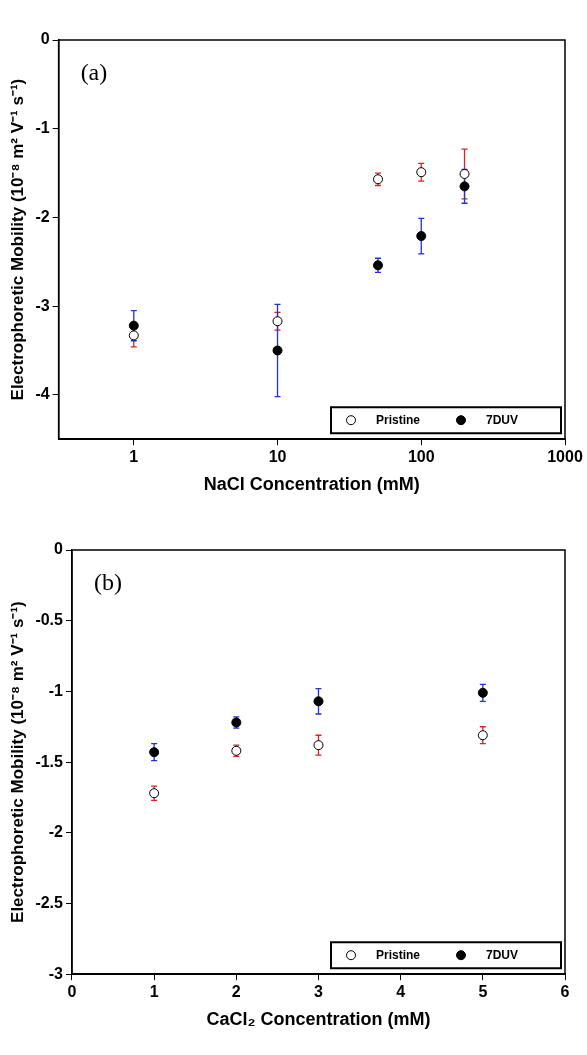  What do you see at coordinates (421, 457) in the screenshot?
I see `x-tick-label: 100` at bounding box center [421, 457].